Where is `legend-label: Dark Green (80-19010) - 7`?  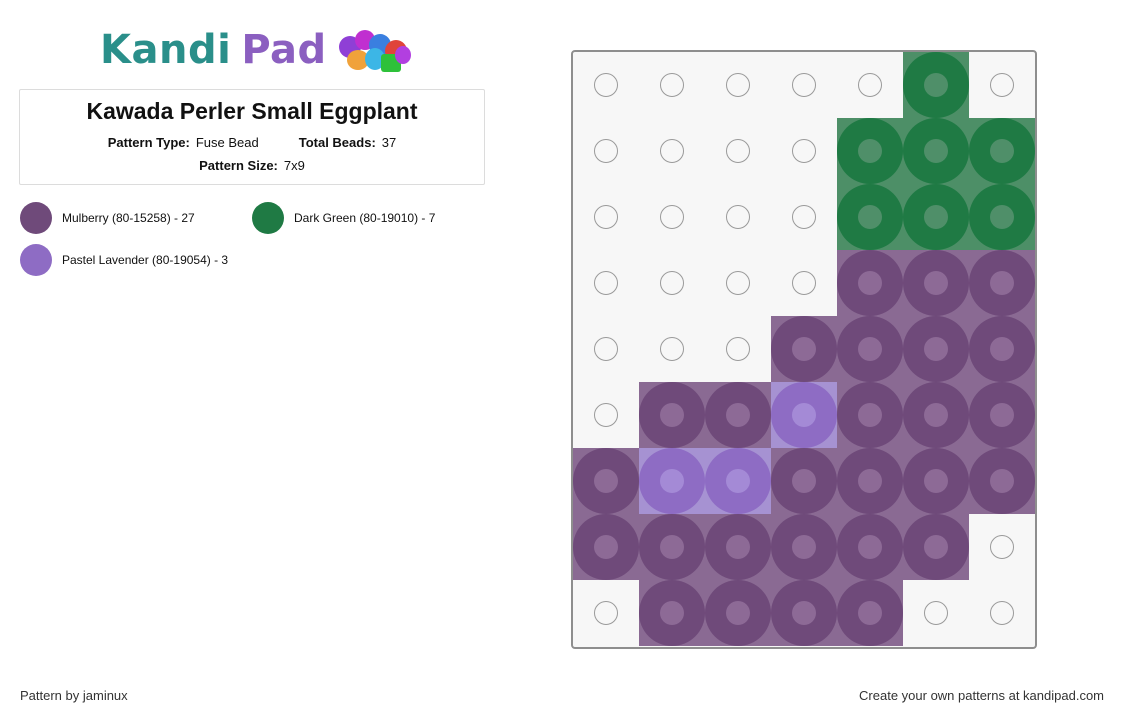
legend-label: Dark Green (80-19010) - 7 is located at coordinates (365, 218).